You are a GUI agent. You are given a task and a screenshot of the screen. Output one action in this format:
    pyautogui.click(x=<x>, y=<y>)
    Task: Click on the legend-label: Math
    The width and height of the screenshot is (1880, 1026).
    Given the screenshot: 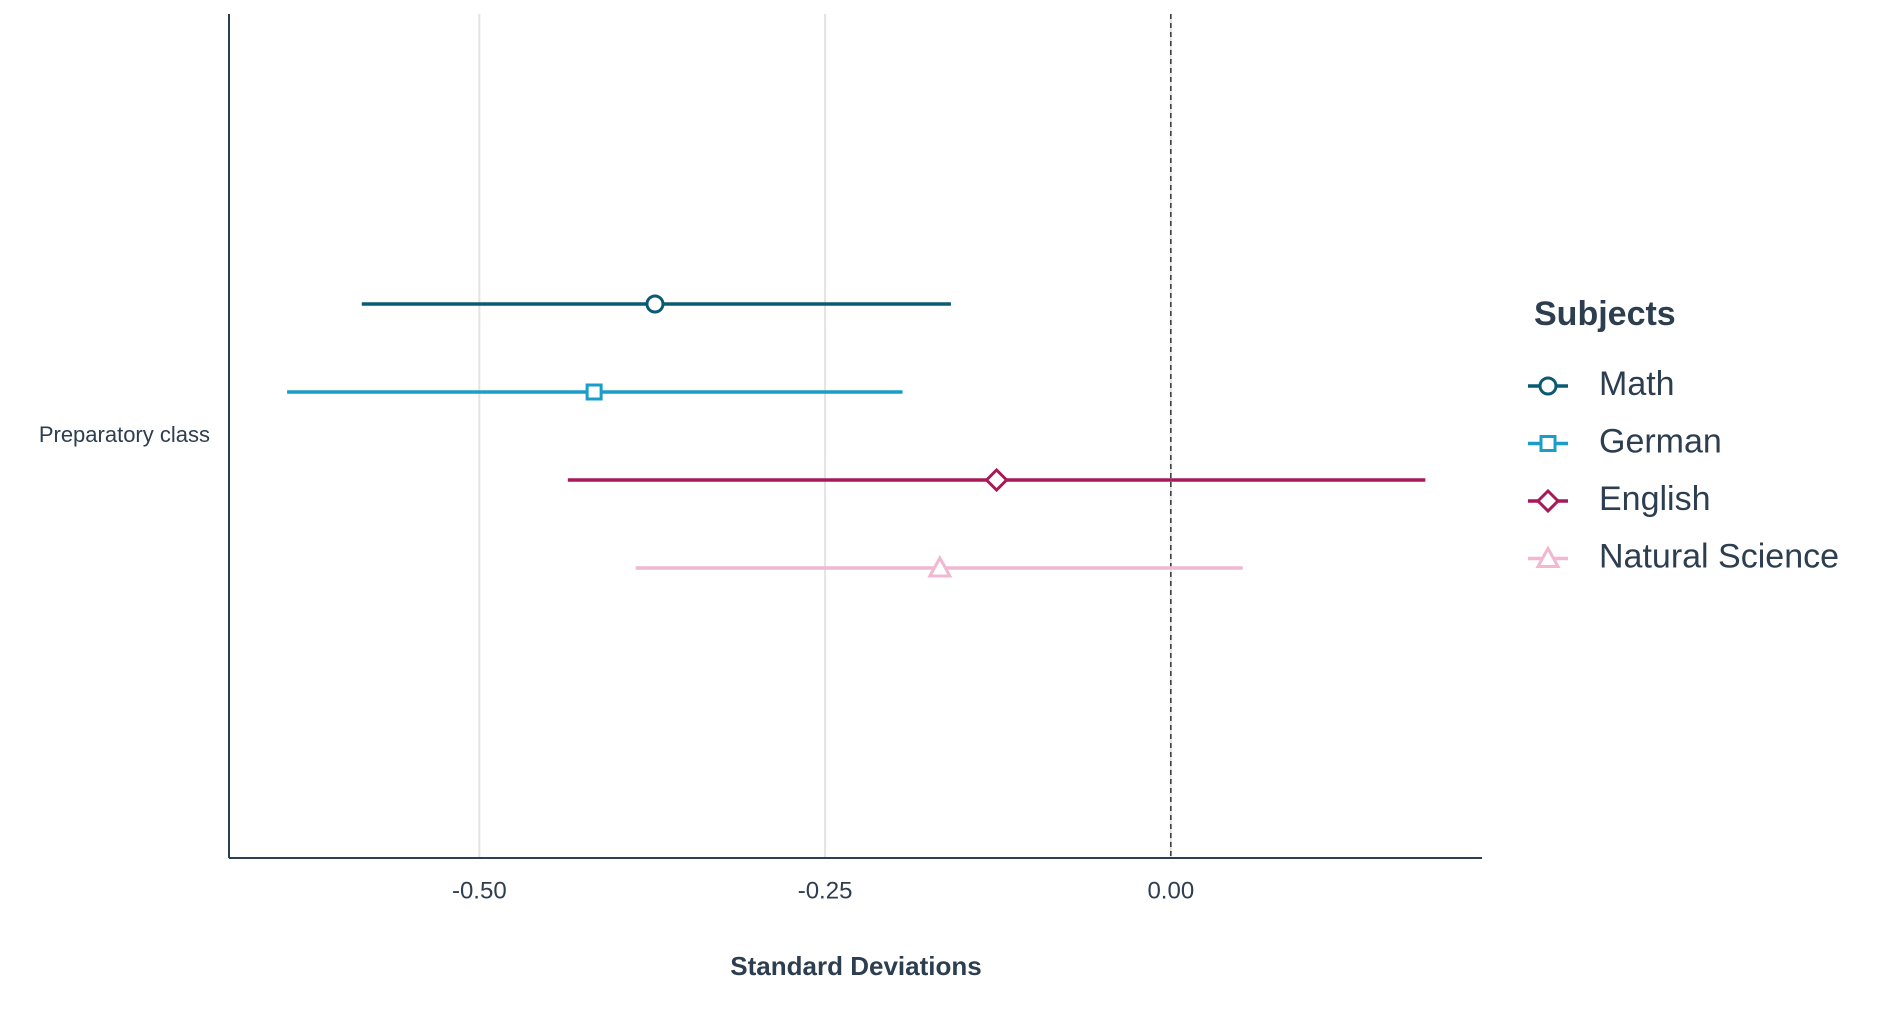 What is the action you would take?
    pyautogui.click(x=1637, y=384)
    